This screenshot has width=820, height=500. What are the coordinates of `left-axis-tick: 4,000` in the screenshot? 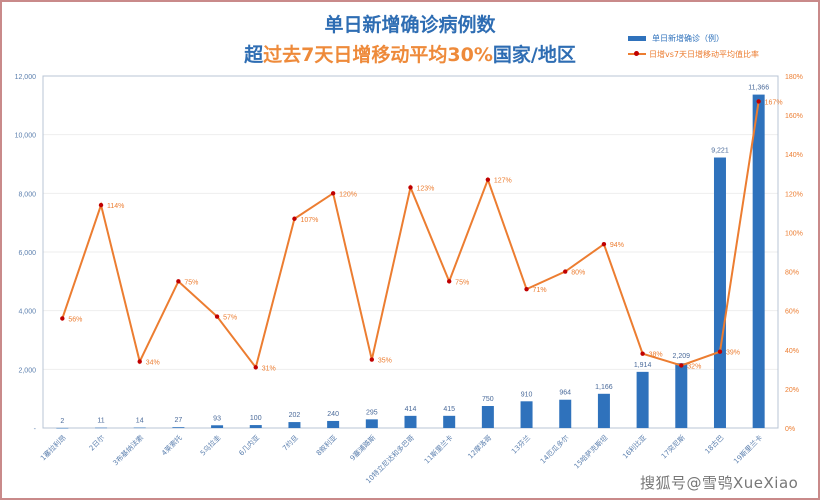 It's located at (27, 312).